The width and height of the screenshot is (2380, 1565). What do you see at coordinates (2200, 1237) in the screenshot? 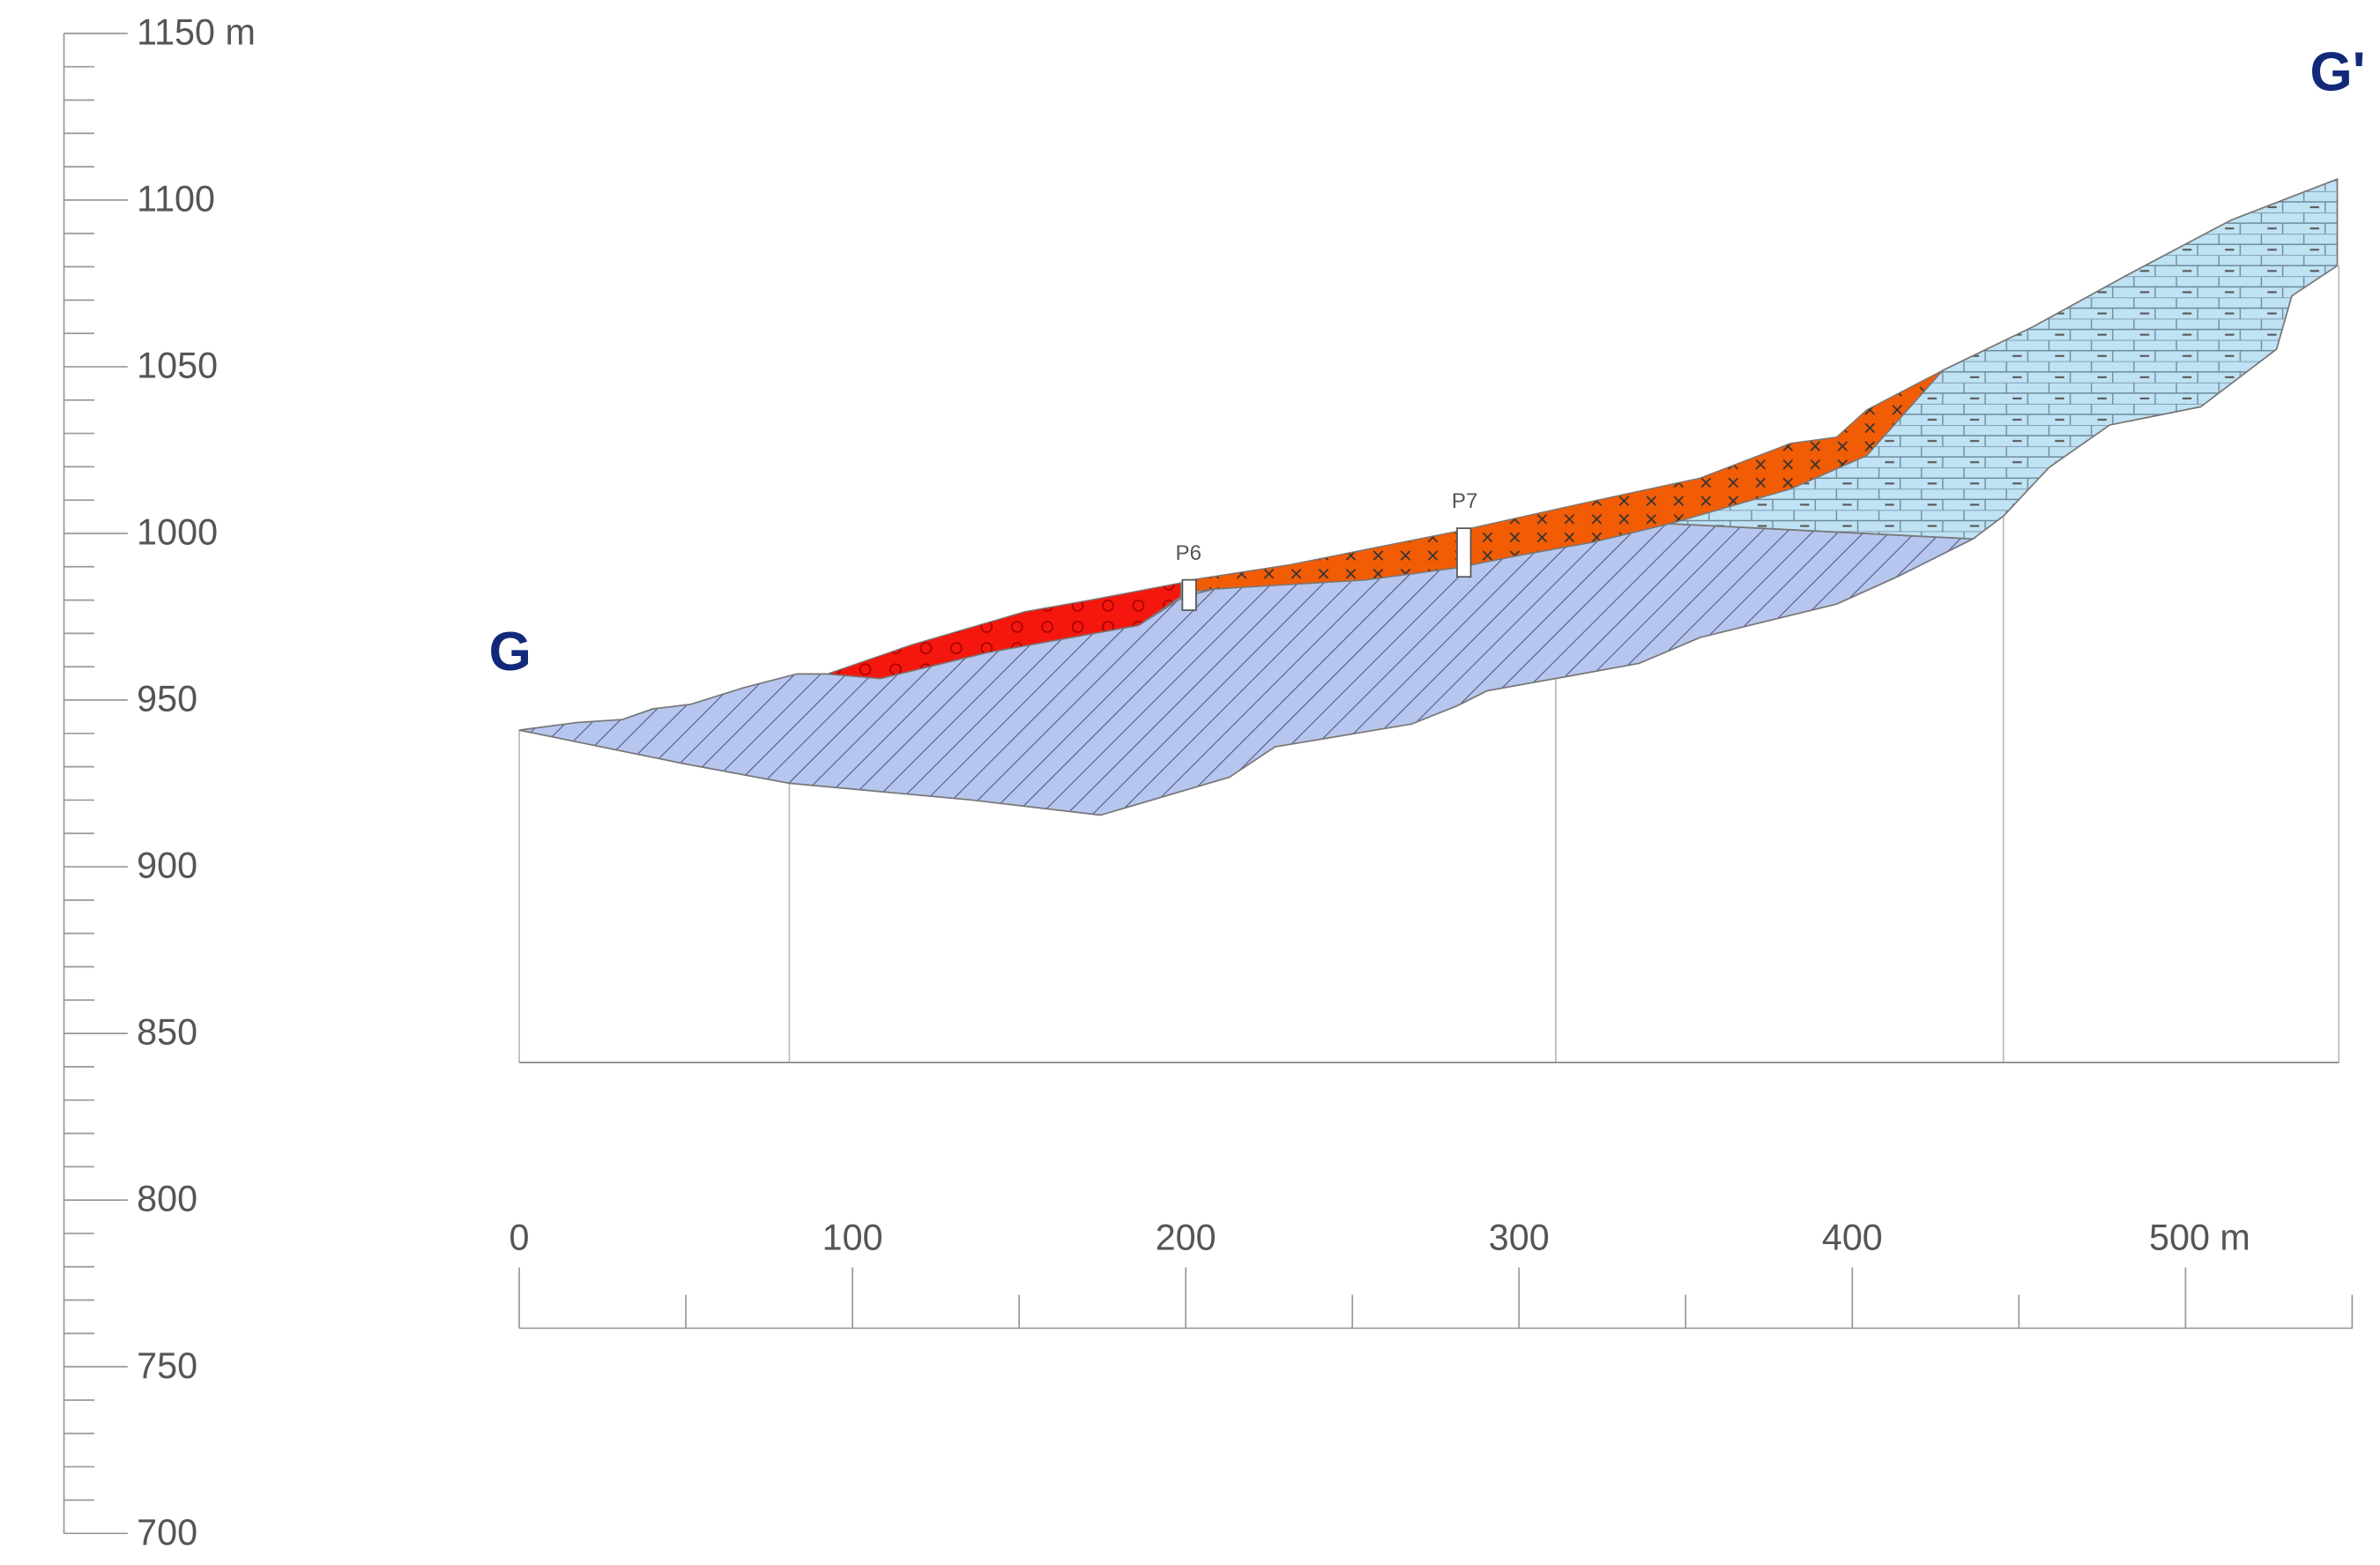
I see `x-label: 500 m` at bounding box center [2200, 1237].